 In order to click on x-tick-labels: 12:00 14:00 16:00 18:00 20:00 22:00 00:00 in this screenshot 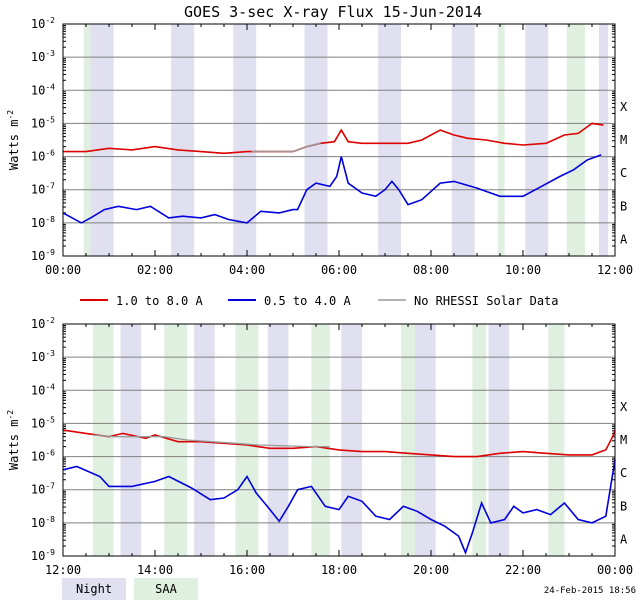, I will do `click(339, 570)`.